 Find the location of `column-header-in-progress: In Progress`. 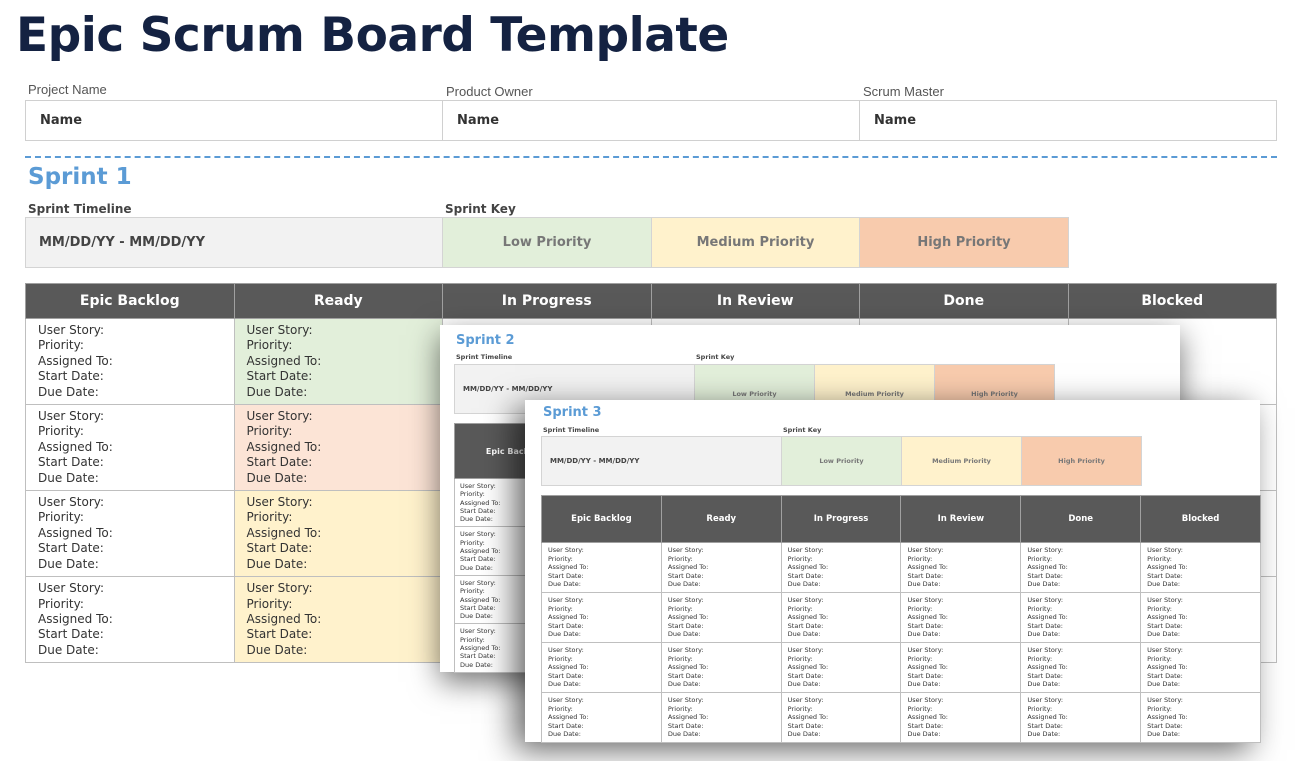

column-header-in-progress: In Progress is located at coordinates (547, 301).